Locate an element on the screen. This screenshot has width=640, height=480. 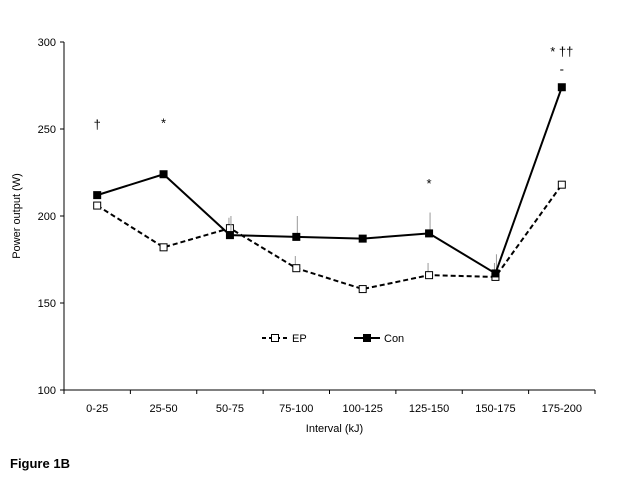
significance-mark: † is located at coordinates (97, 124).